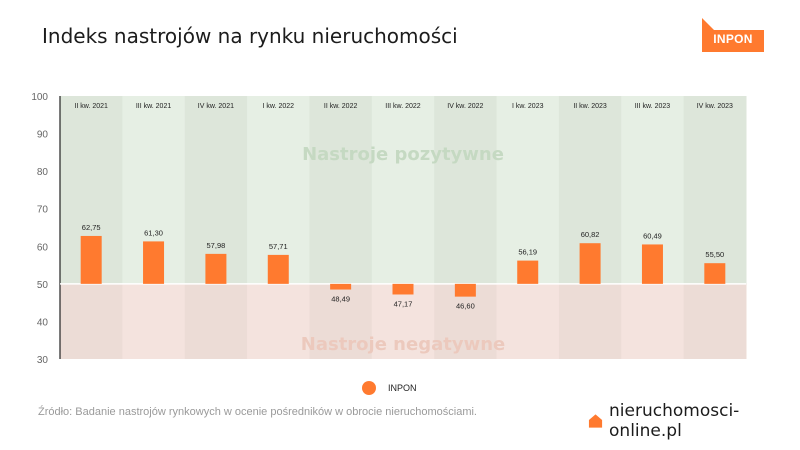  Describe the element at coordinates (403, 106) in the screenshot. I see `x-tick-label: III kw. 2022` at that location.